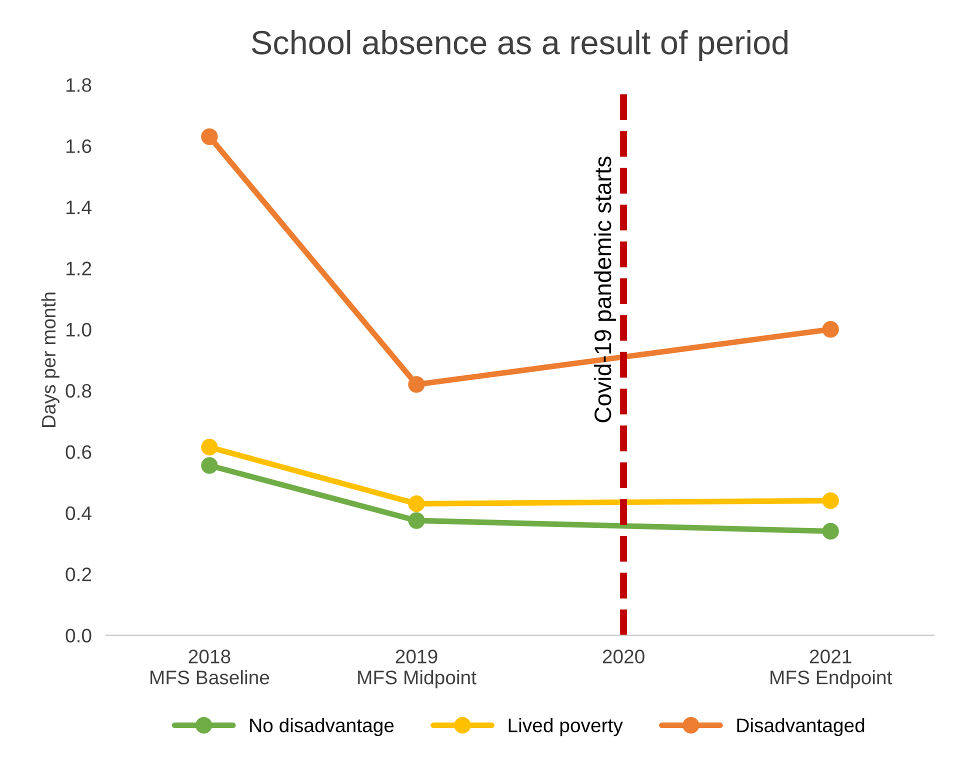 The image size is (963, 770). I want to click on y-tick-label: 1.6, so click(79, 146).